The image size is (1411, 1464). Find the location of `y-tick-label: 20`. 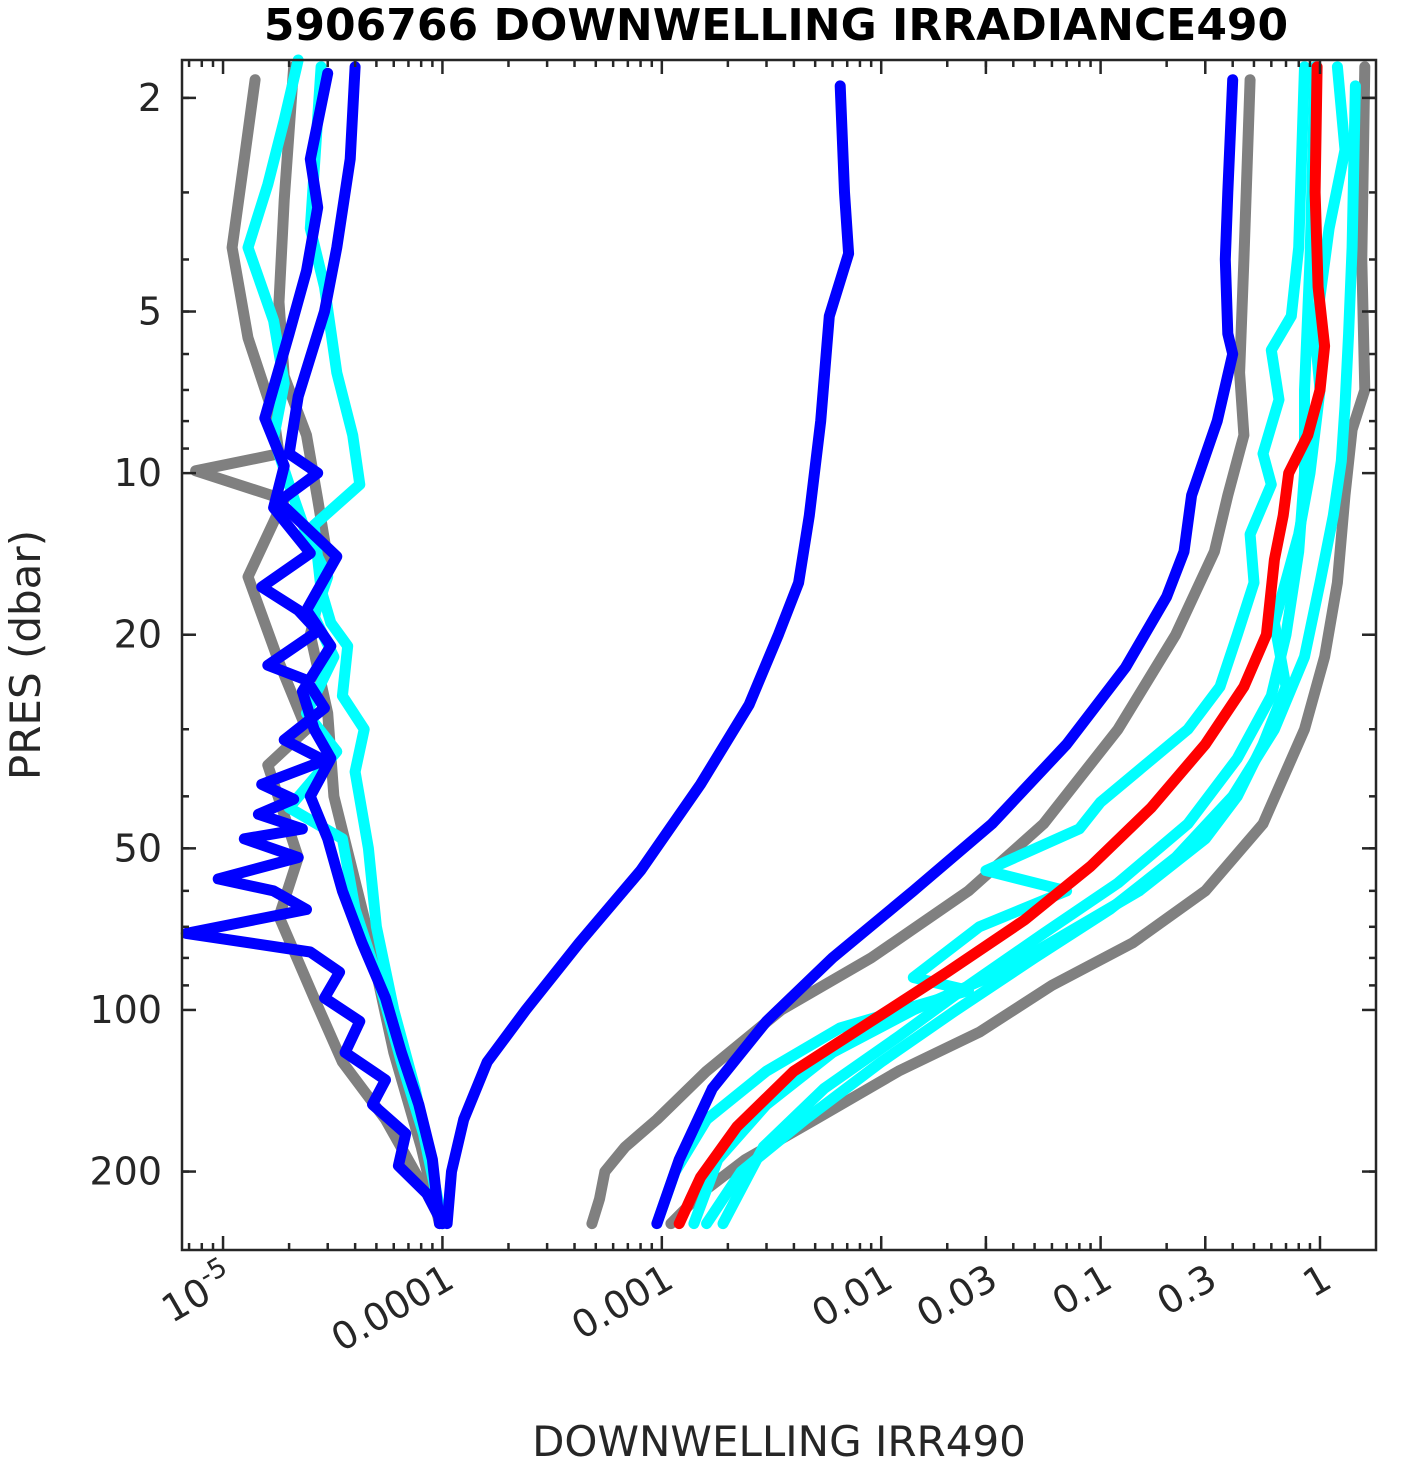

y-tick-label: 20 is located at coordinates (138, 635).